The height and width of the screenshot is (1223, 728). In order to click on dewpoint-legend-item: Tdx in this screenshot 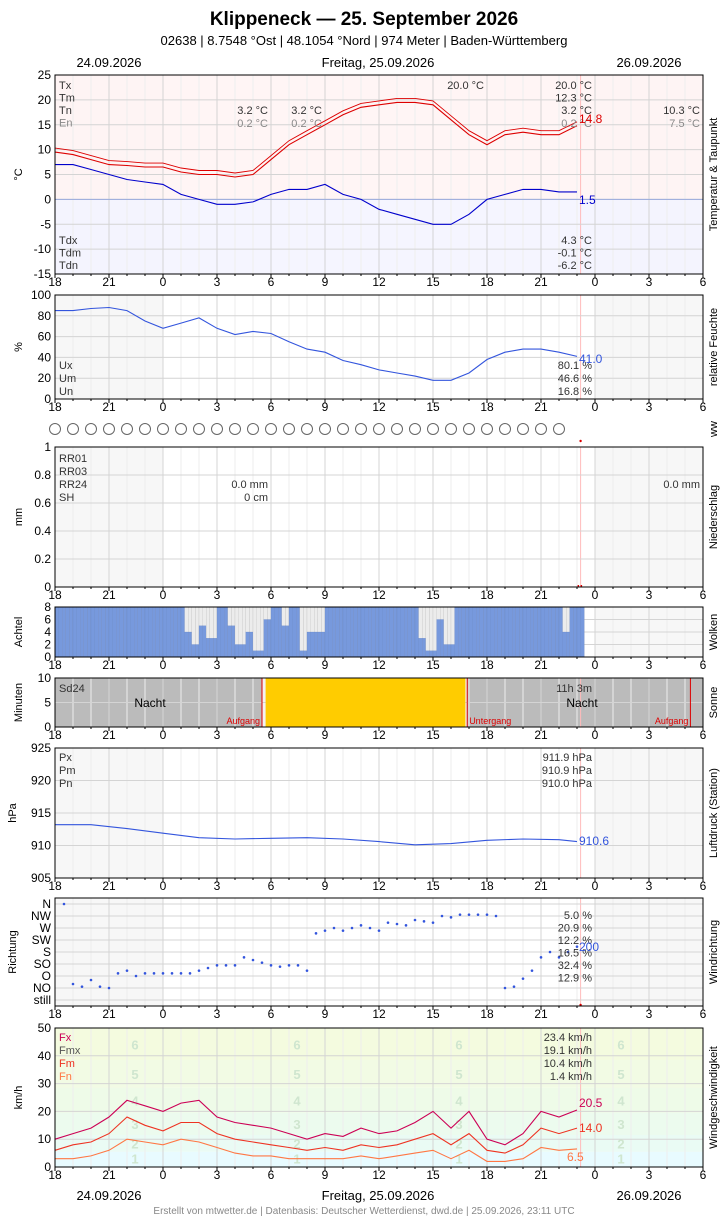, I will do `click(68, 241)`.